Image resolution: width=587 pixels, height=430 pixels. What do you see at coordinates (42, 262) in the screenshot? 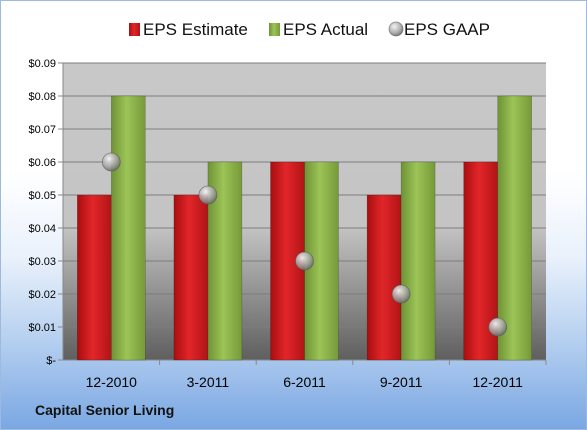
I see `y-tick-label: $0.03` at bounding box center [42, 262].